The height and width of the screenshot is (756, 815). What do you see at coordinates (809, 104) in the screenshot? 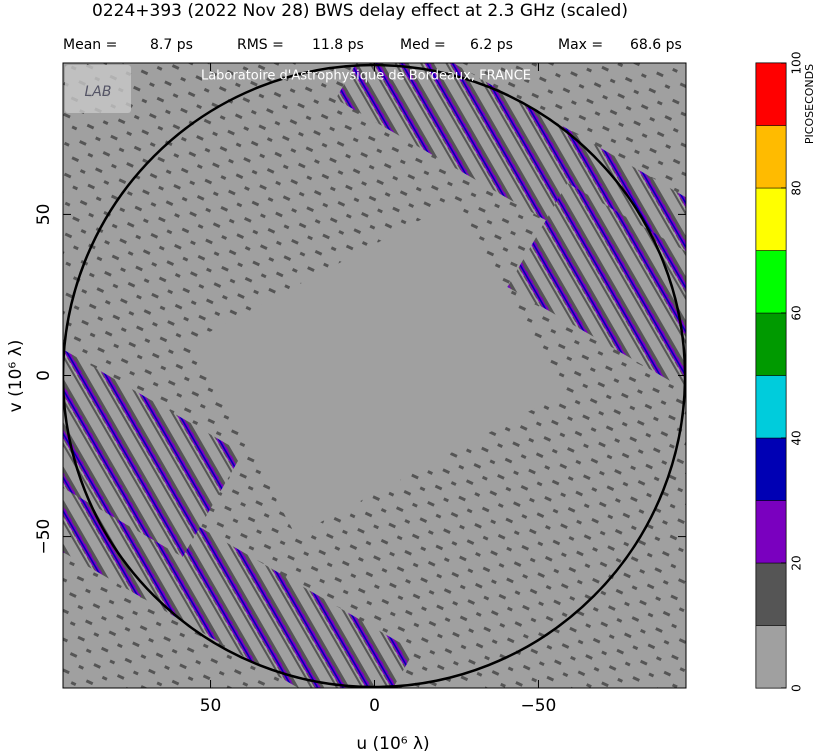
I see `colorbar-label: PICOSECONDS` at bounding box center [809, 104].